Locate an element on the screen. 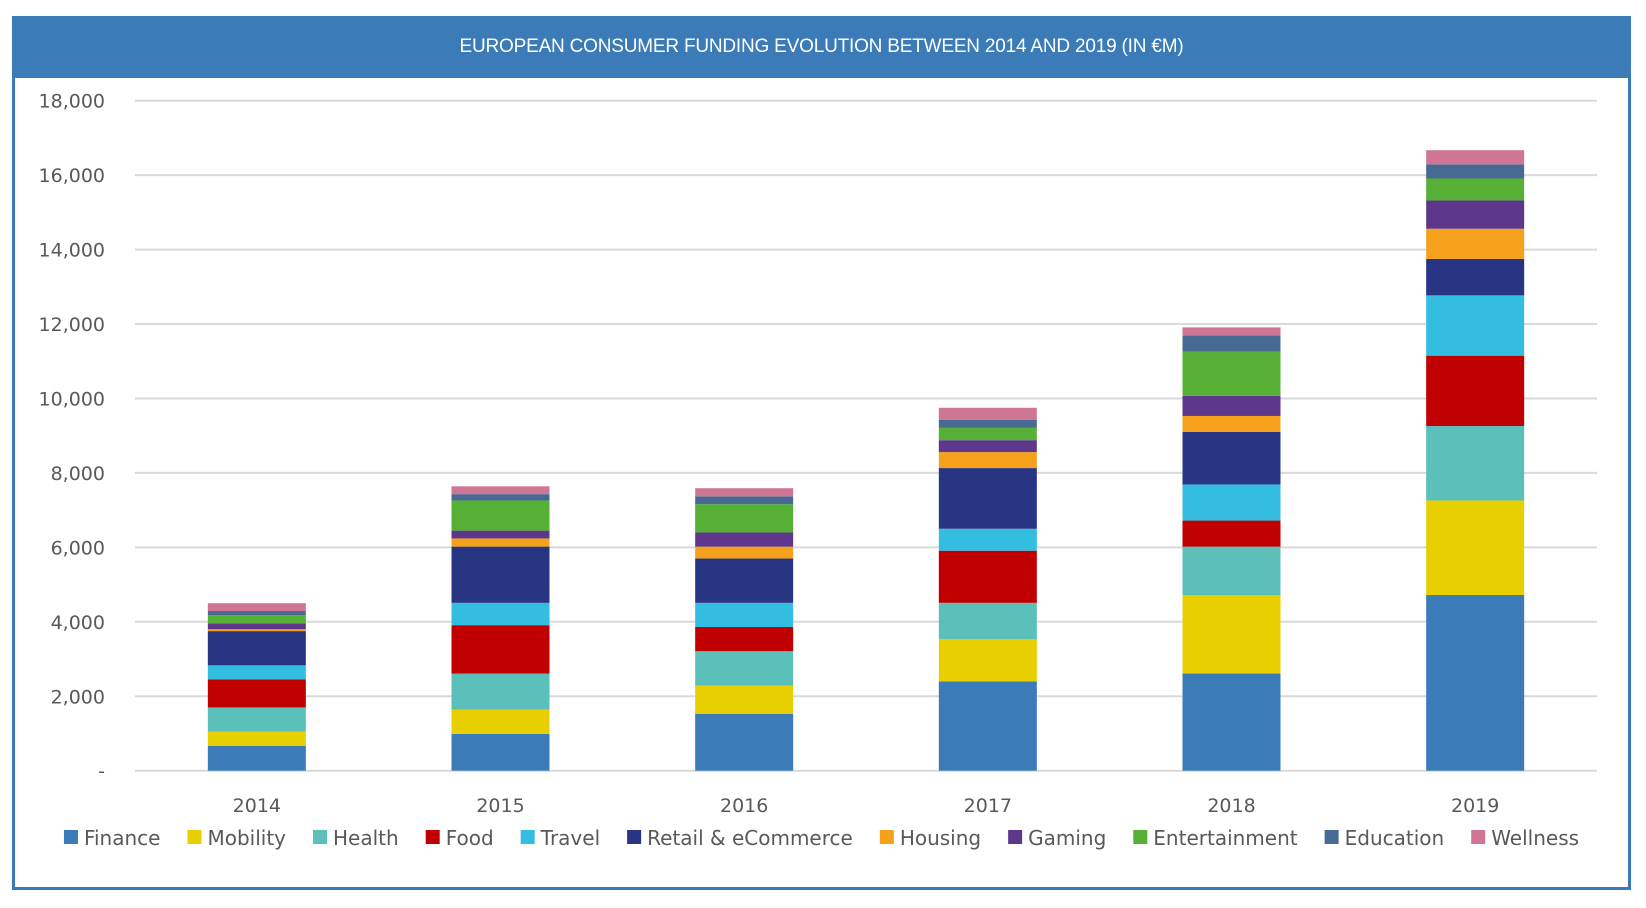  y-tick-label: 6,000 is located at coordinates (78, 548).